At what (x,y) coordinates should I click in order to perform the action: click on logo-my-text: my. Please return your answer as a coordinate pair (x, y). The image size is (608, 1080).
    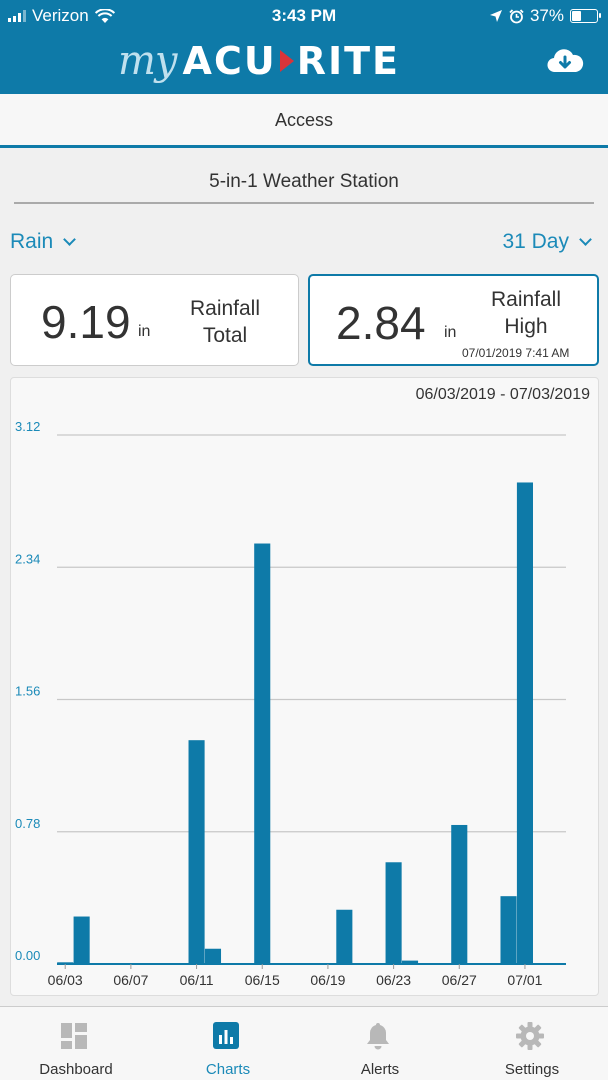
    Looking at the image, I should click on (148, 61).